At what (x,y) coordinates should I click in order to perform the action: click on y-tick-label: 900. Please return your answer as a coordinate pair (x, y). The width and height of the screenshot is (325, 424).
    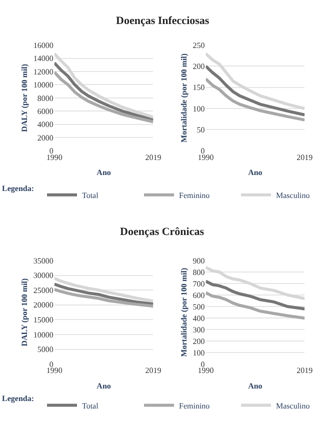
    Looking at the image, I should click on (198, 261).